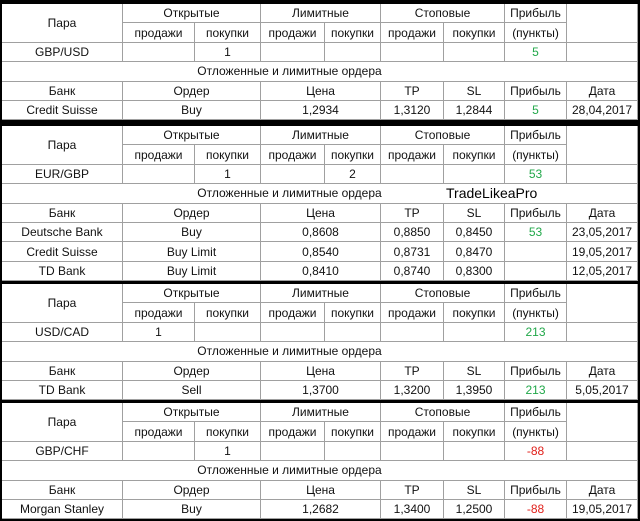 The width and height of the screenshot is (640, 521). Describe the element at coordinates (192, 271) in the screenshot. I see `order-order: Buy Limit` at that location.